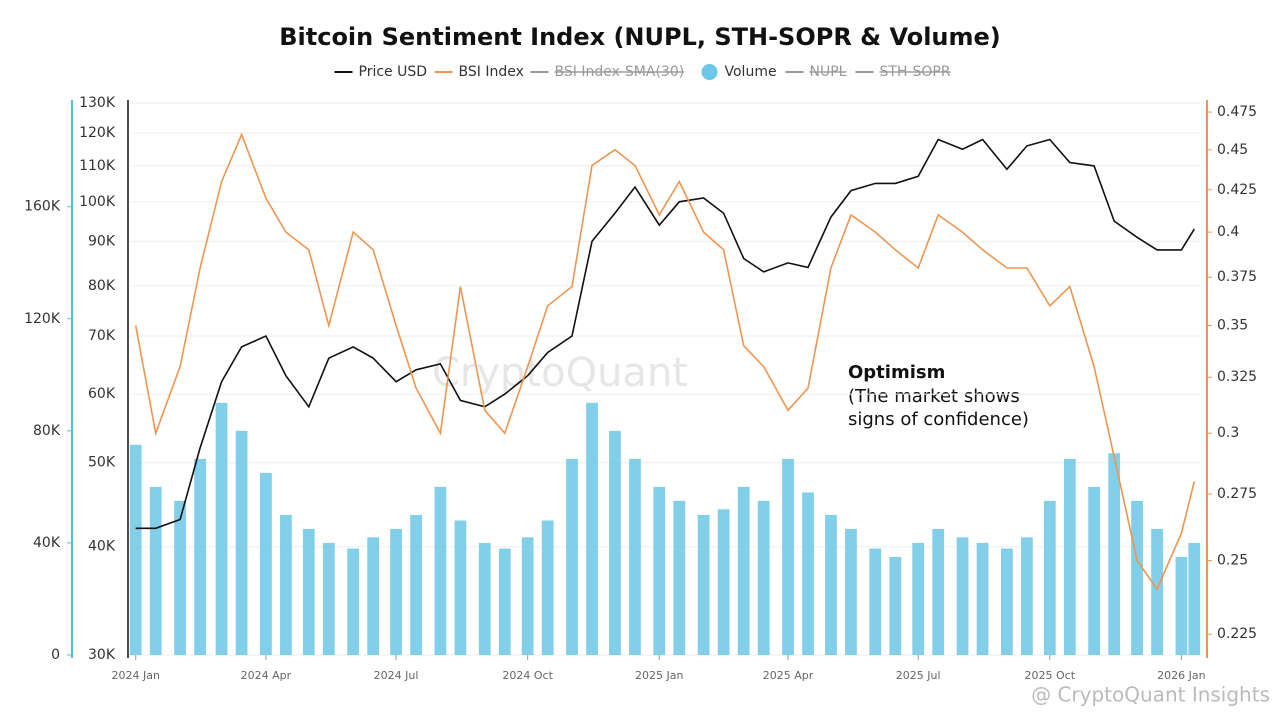 Image resolution: width=1280 pixels, height=724 pixels. Describe the element at coordinates (1232, 325) in the screenshot. I see `y2-tick-label: 0.35` at that location.